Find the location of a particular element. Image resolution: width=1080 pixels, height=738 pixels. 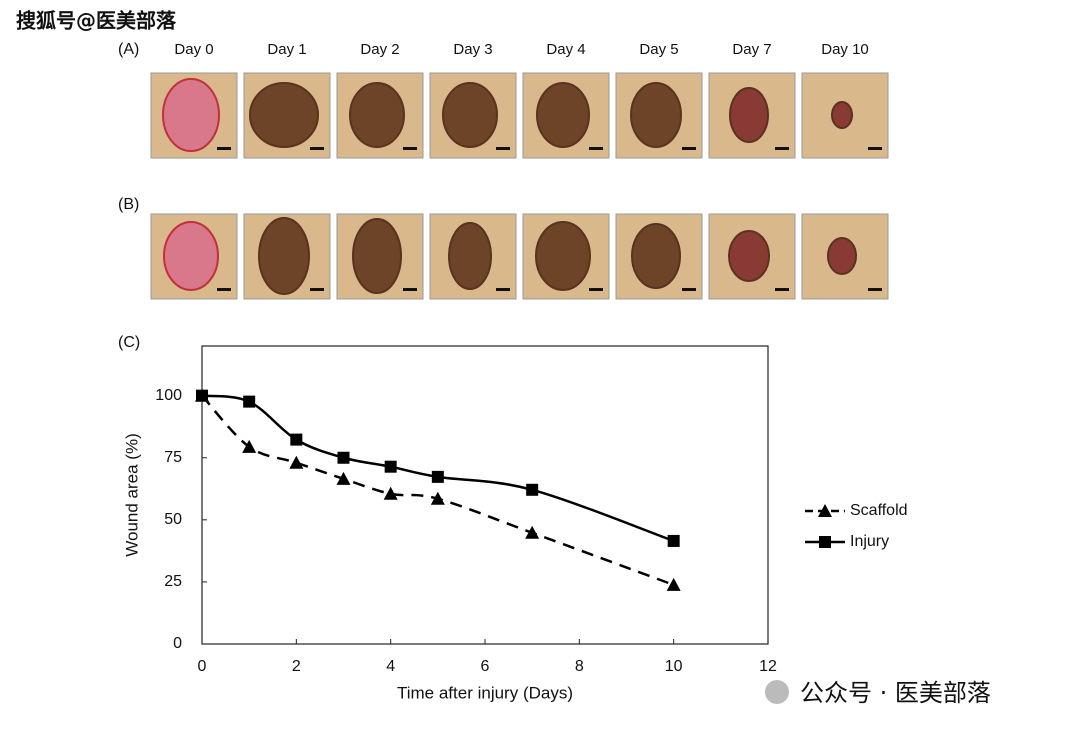

legend-label: Injury is located at coordinates (869, 541).